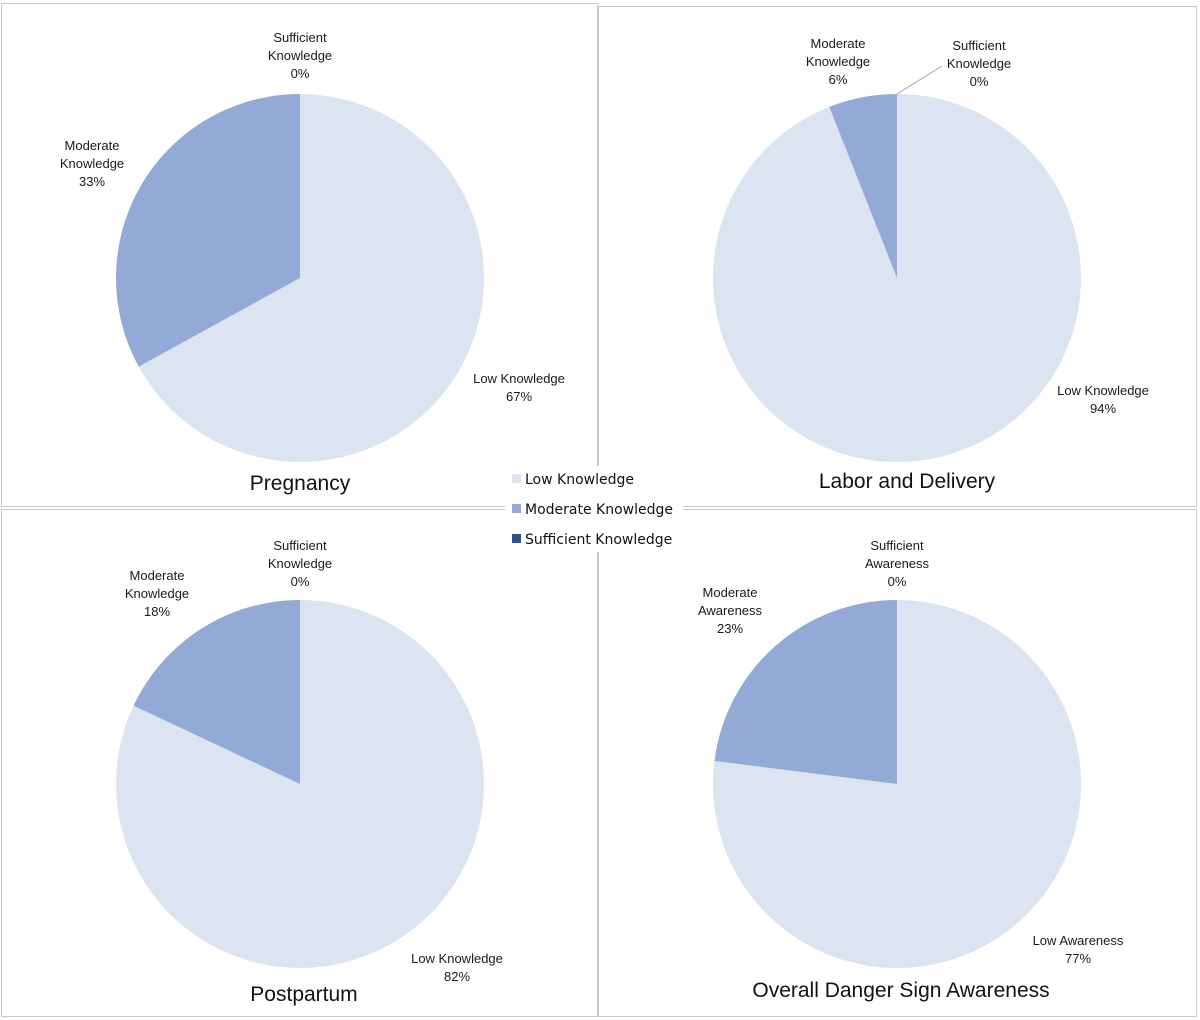 This screenshot has height=1020, width=1200. What do you see at coordinates (897, 278) in the screenshot?
I see `pie-slice-labor-delivery-low` at bounding box center [897, 278].